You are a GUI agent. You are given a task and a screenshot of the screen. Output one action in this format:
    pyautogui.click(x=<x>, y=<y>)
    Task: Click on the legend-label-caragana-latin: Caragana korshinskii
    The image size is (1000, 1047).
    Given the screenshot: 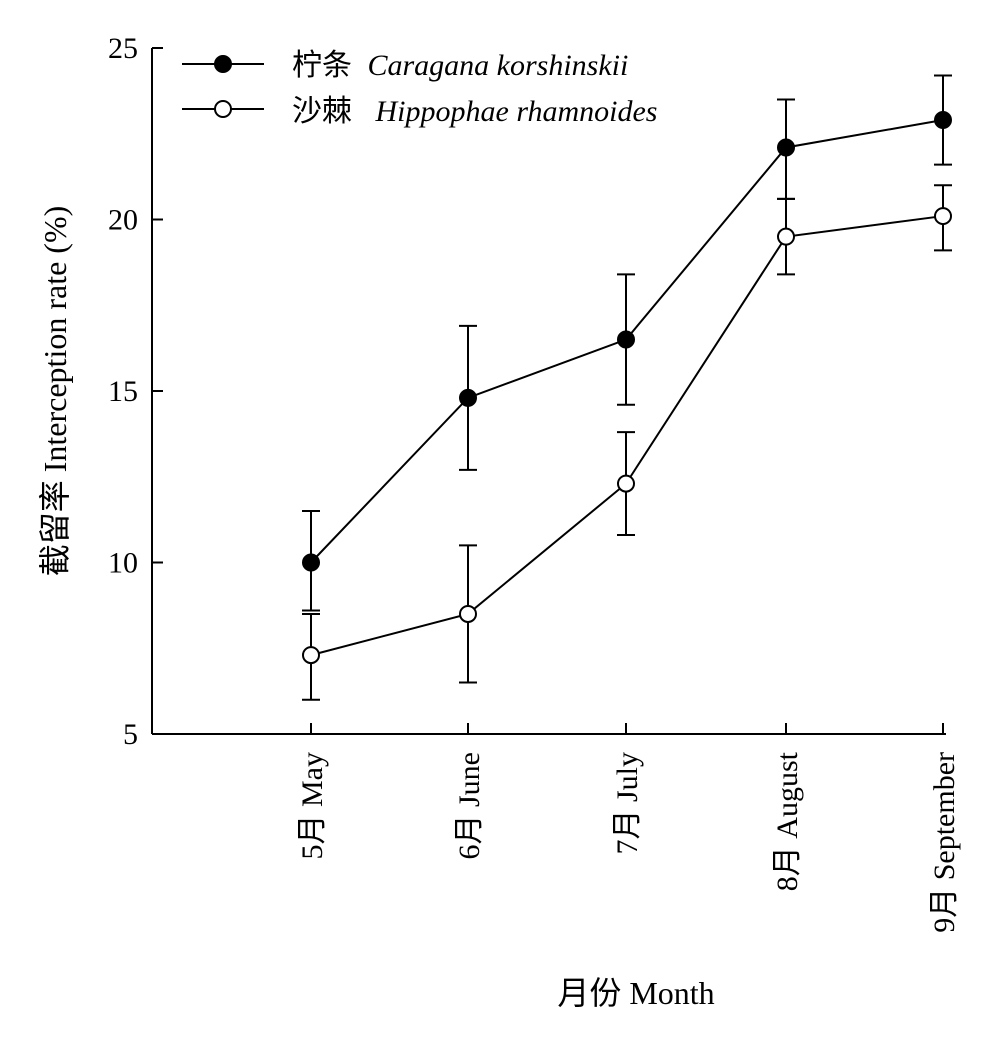 What is the action you would take?
    pyautogui.click(x=498, y=65)
    